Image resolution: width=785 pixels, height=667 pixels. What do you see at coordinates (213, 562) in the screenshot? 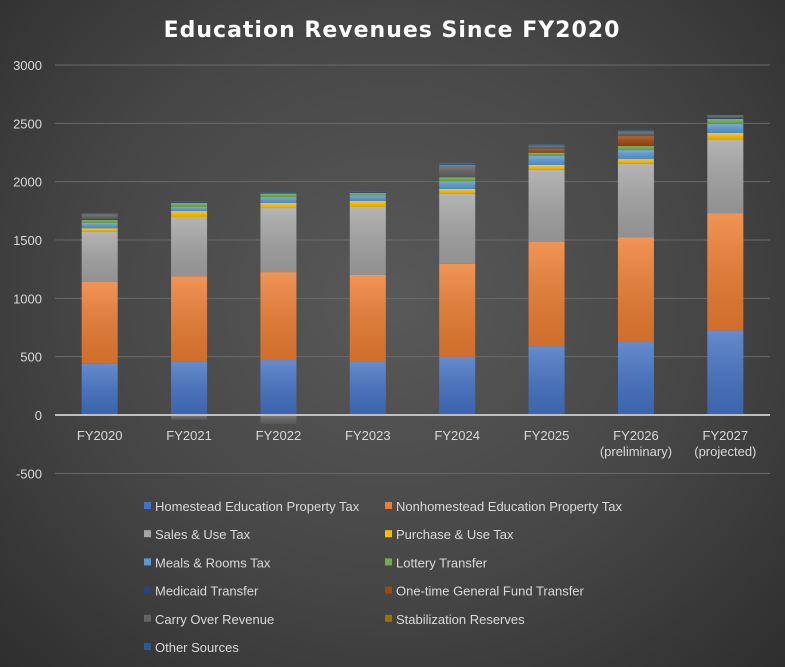
I see `legend-label: Meals & Rooms Tax` at bounding box center [213, 562].